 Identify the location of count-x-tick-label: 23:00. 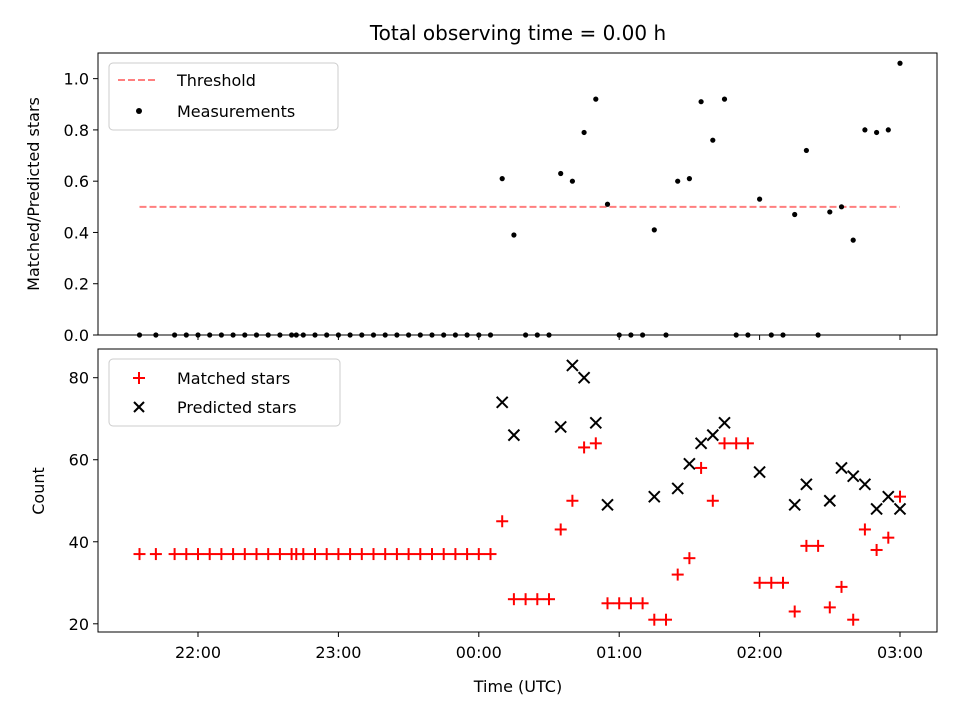
(338, 652).